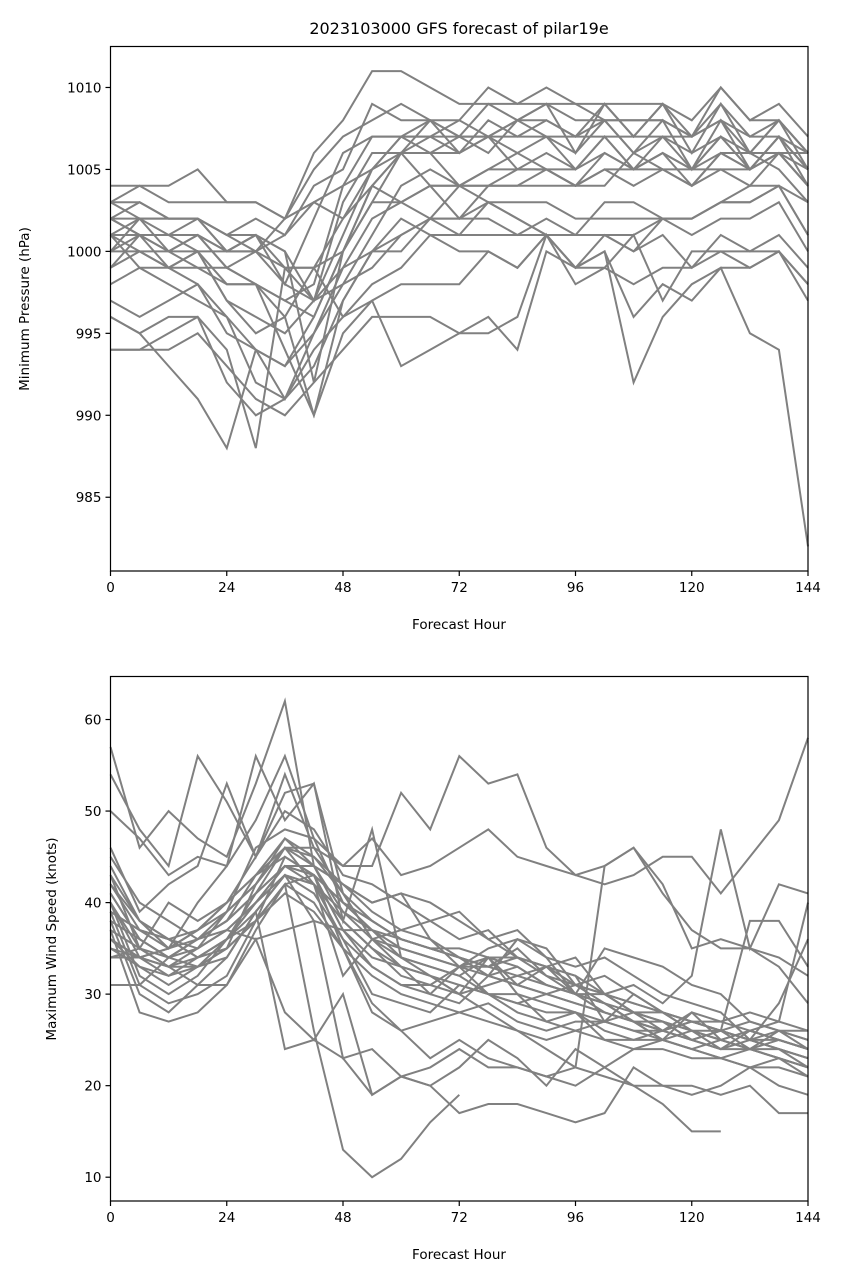  What do you see at coordinates (692, 588) in the screenshot?
I see `pressure-x-tick-label: 120` at bounding box center [692, 588].